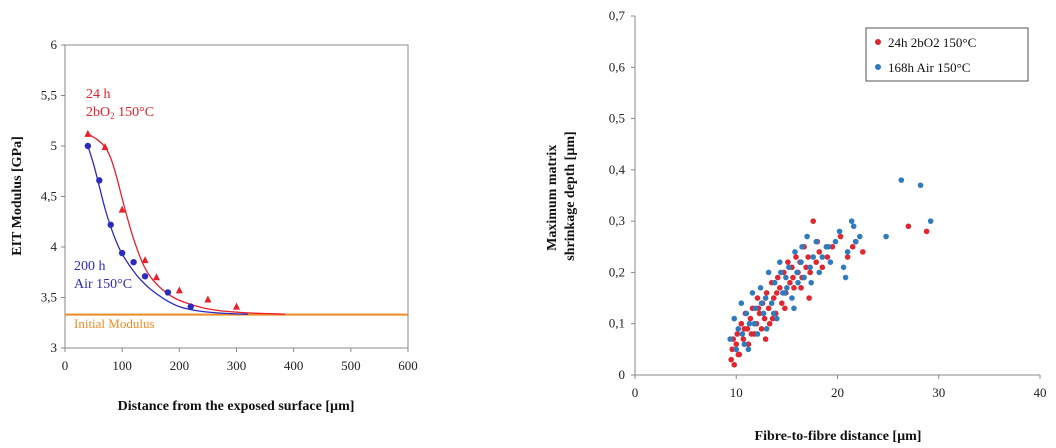 The width and height of the screenshot is (1056, 448). What do you see at coordinates (98, 112) in the screenshot?
I see `red-series-label-line-2: 2bO` at bounding box center [98, 112].